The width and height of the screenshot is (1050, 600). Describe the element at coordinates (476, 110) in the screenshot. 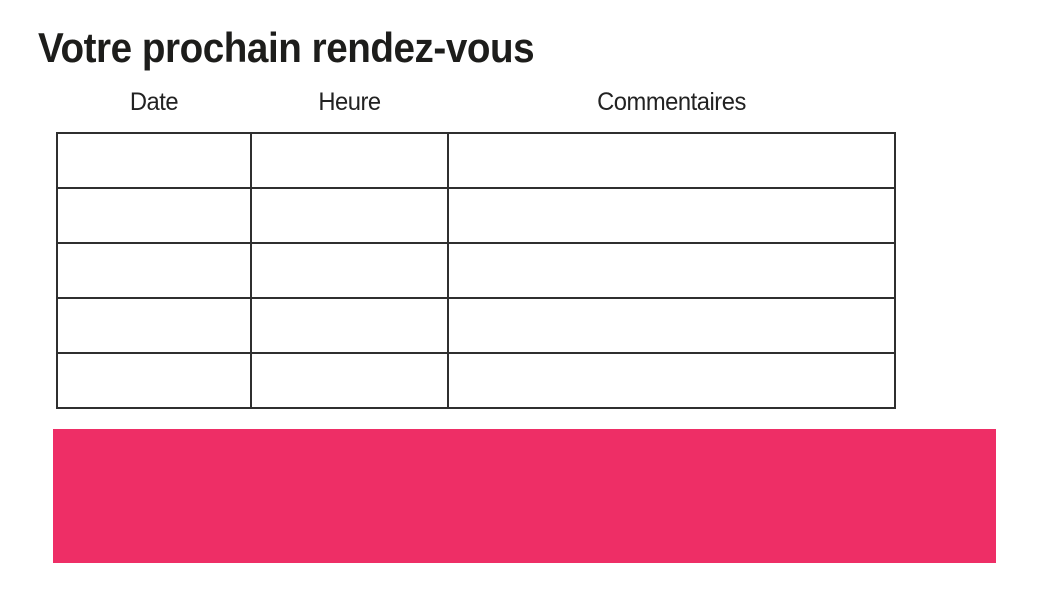

I see `table-header-row: Date Heure Commentaires` at that location.